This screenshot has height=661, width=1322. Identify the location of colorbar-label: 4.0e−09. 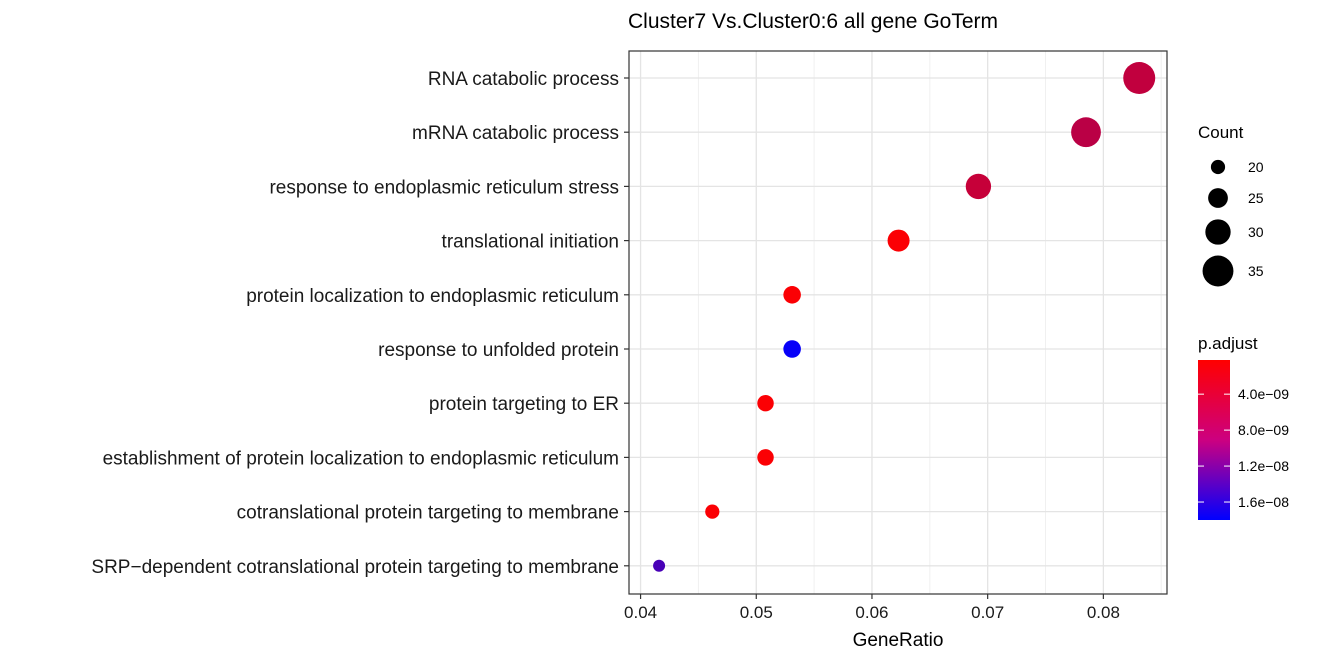
(1263, 394).